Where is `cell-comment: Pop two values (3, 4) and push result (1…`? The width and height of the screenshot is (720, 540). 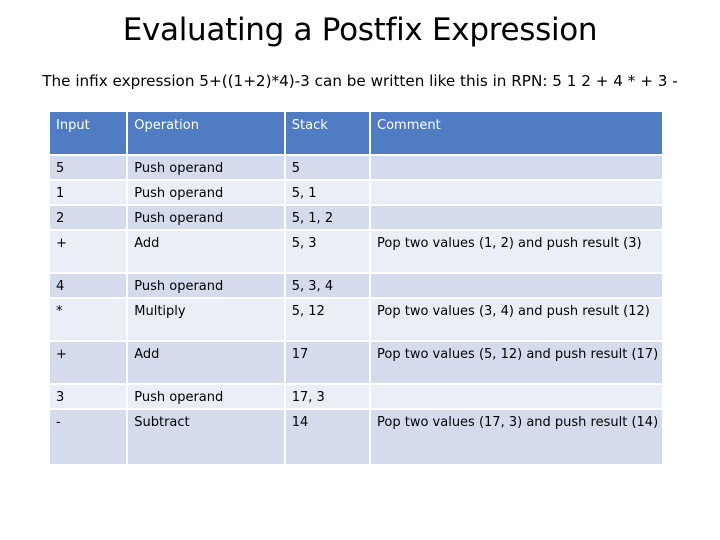
cell-comment: Pop two values (3, 4) and push result (1… is located at coordinates (516, 319).